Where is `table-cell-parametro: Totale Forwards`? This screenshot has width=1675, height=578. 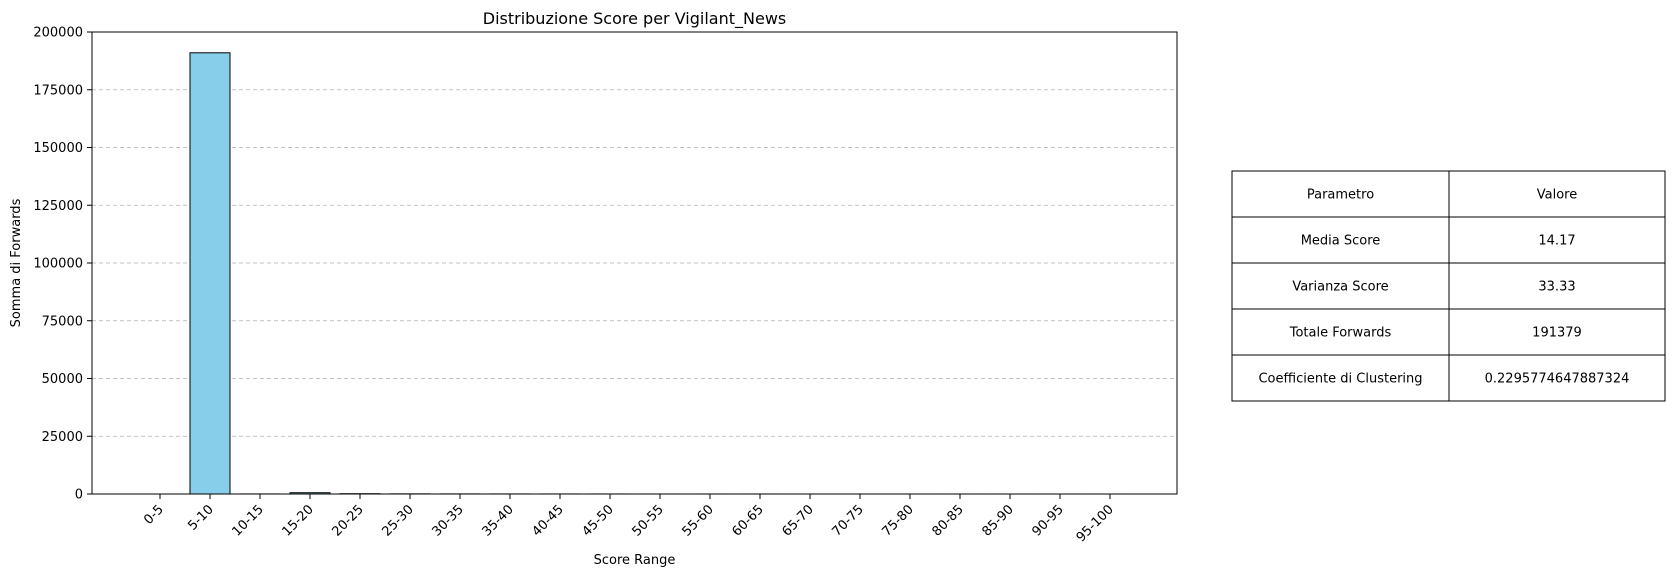
table-cell-parametro: Totale Forwards is located at coordinates (1340, 333).